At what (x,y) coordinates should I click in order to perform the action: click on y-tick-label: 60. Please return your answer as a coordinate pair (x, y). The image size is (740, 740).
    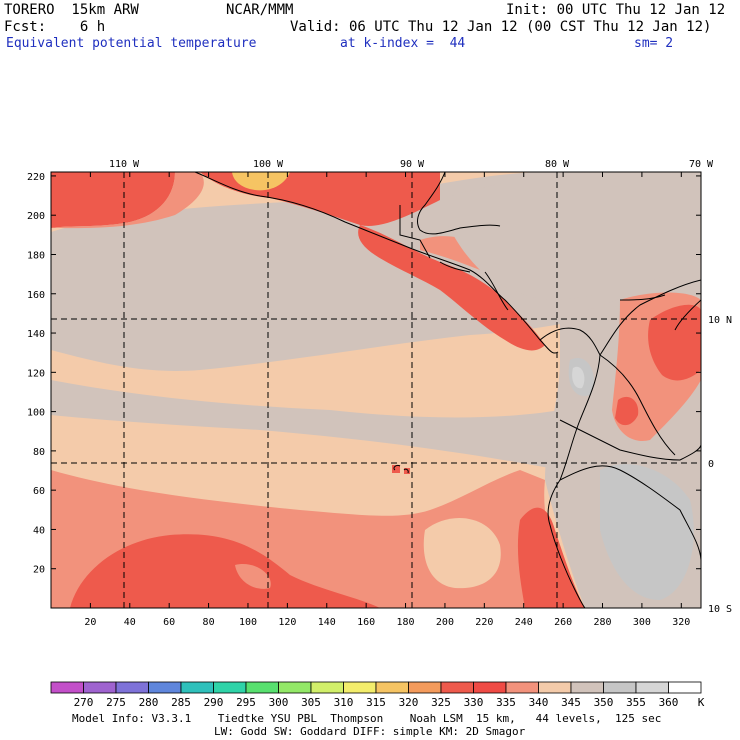
    Looking at the image, I should click on (39, 491).